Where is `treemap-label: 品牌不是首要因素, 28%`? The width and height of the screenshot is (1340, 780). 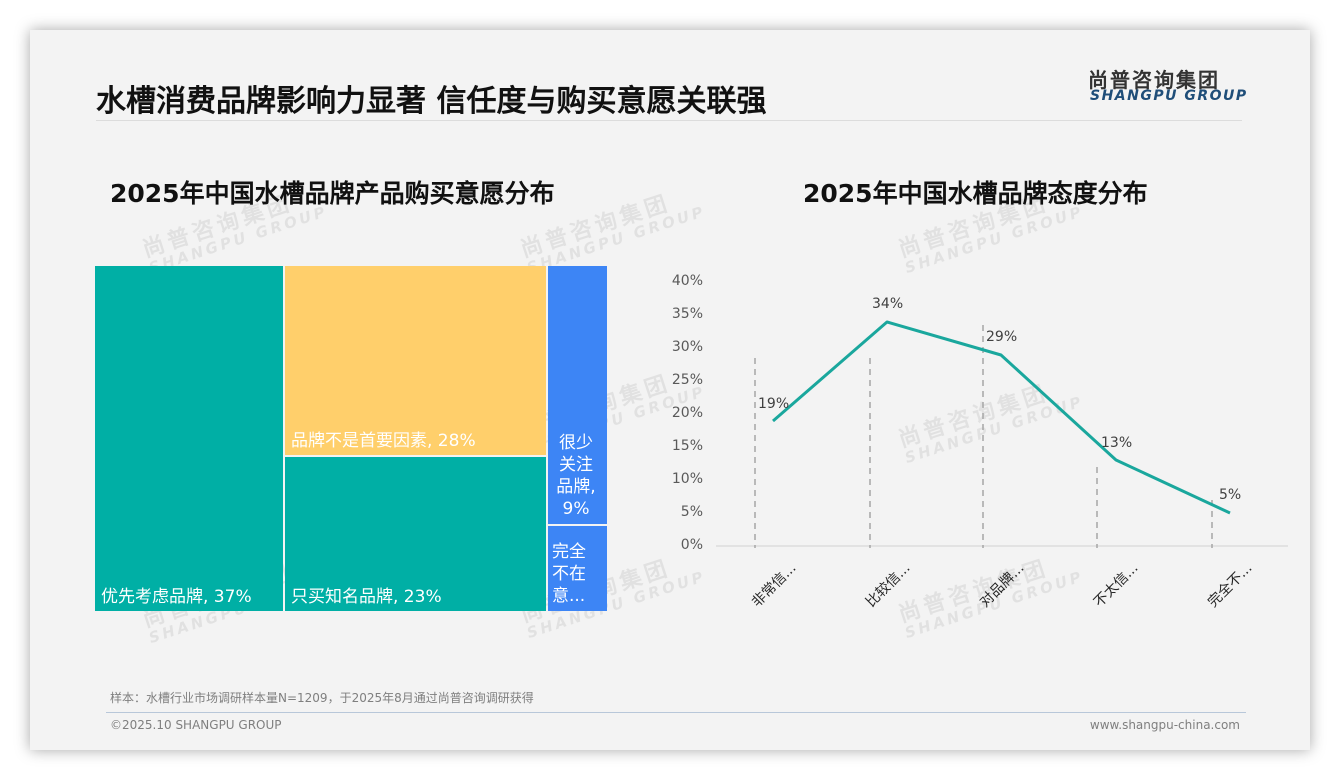 treemap-label: 品牌不是首要因素, 28% is located at coordinates (383, 441).